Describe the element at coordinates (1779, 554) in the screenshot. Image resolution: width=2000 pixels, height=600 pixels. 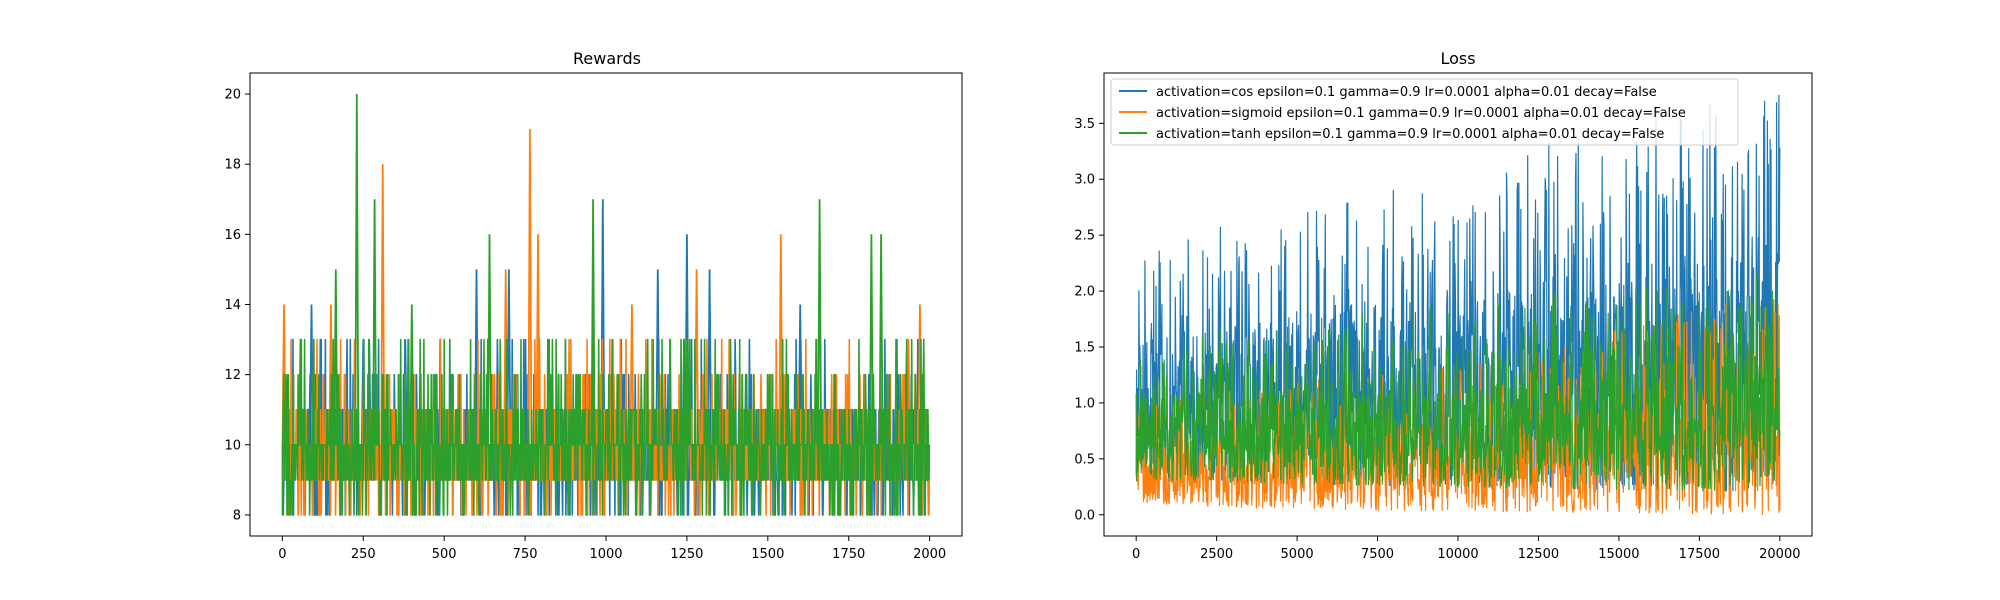
I see `loss-xtick-label: 20000` at that location.